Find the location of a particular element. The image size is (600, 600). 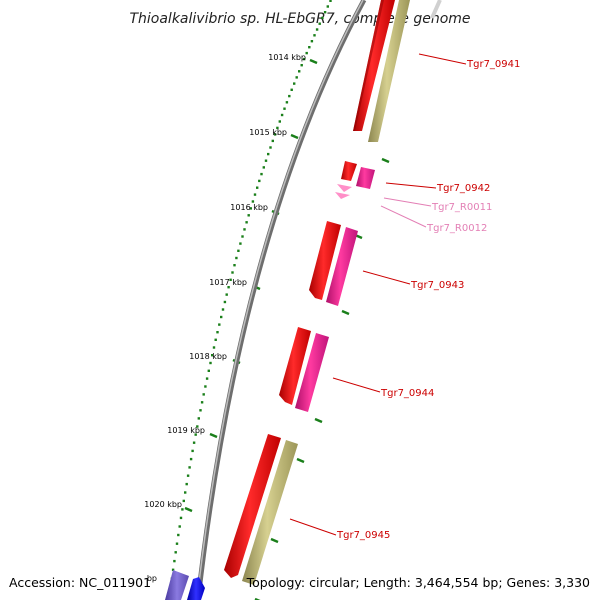

gene-label: Tgr7_R0012 is located at coordinates (456, 228).